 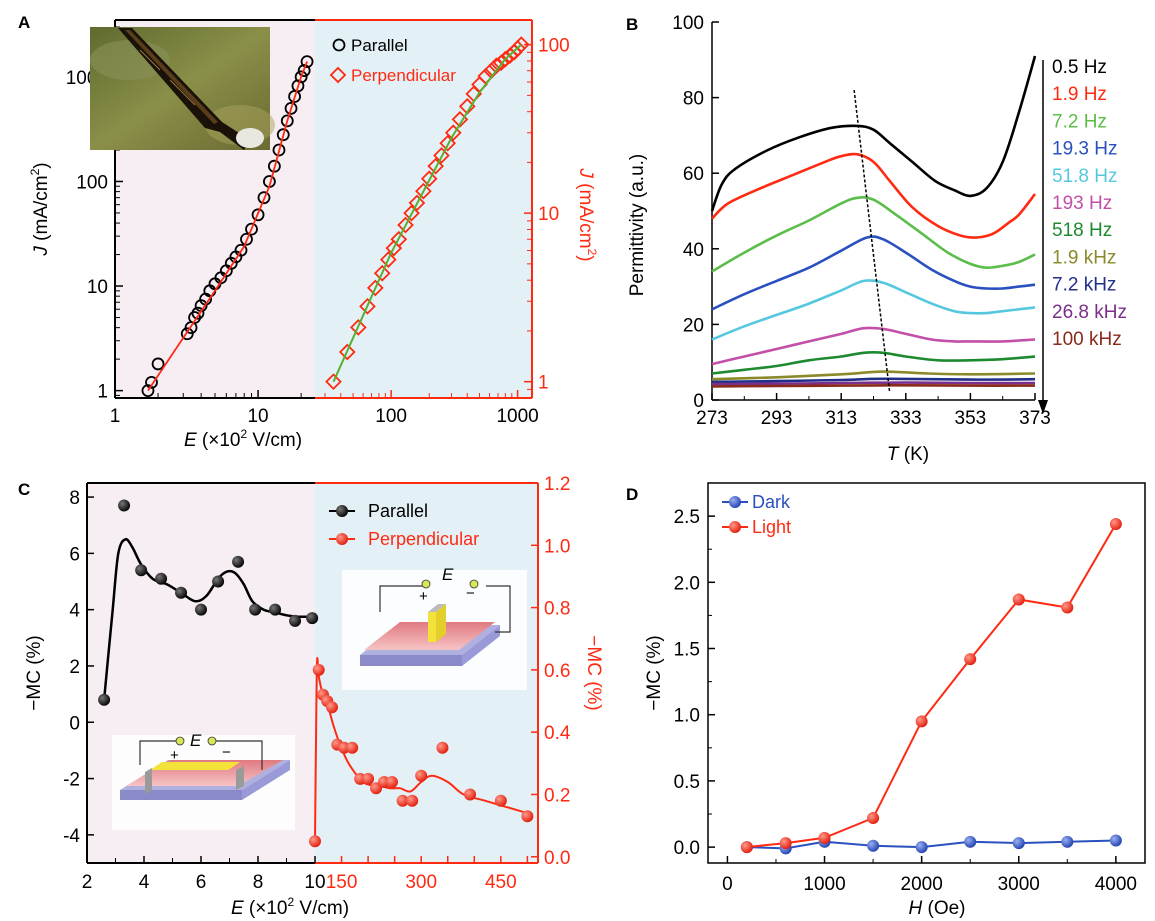 What do you see at coordinates (404, 525) in the screenshot?
I see `panel-c-legend: Parallel Perpendicular` at bounding box center [404, 525].